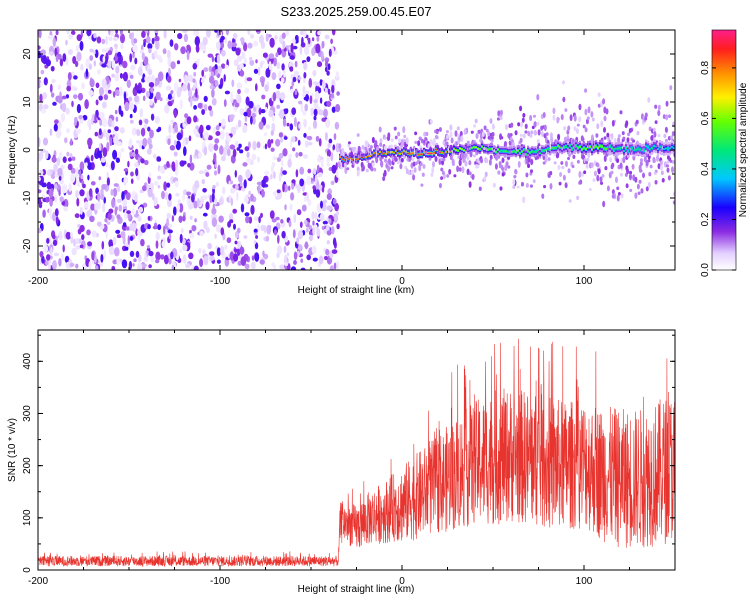 This screenshot has height=600, width=750. I want to click on xtick-label: -200, so click(38, 281).